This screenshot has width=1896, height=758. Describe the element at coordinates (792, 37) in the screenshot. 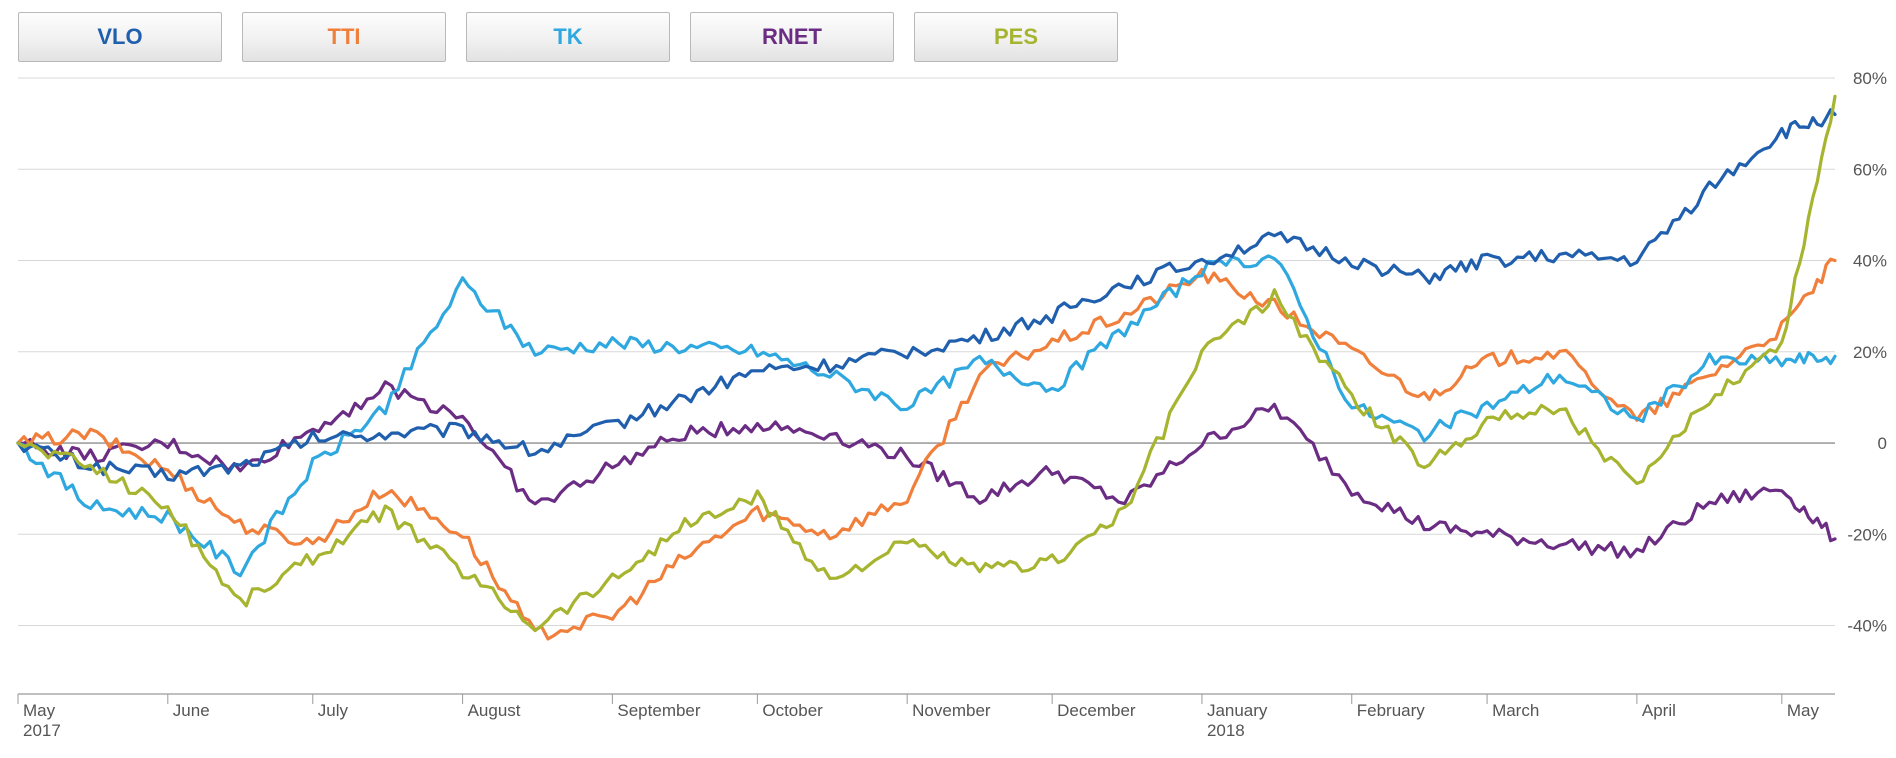

I see `legend-button-rnet: RNET` at that location.